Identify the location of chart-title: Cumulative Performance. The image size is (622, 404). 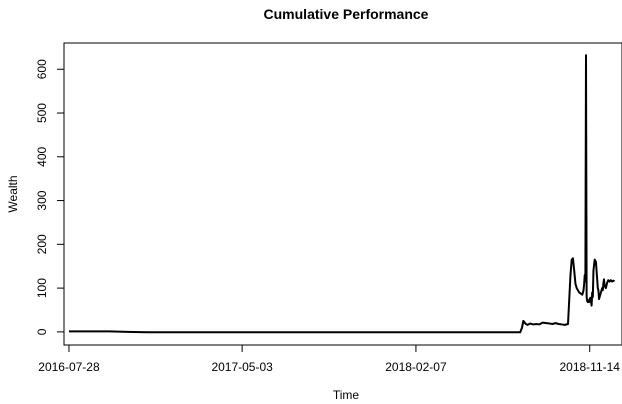
(346, 14).